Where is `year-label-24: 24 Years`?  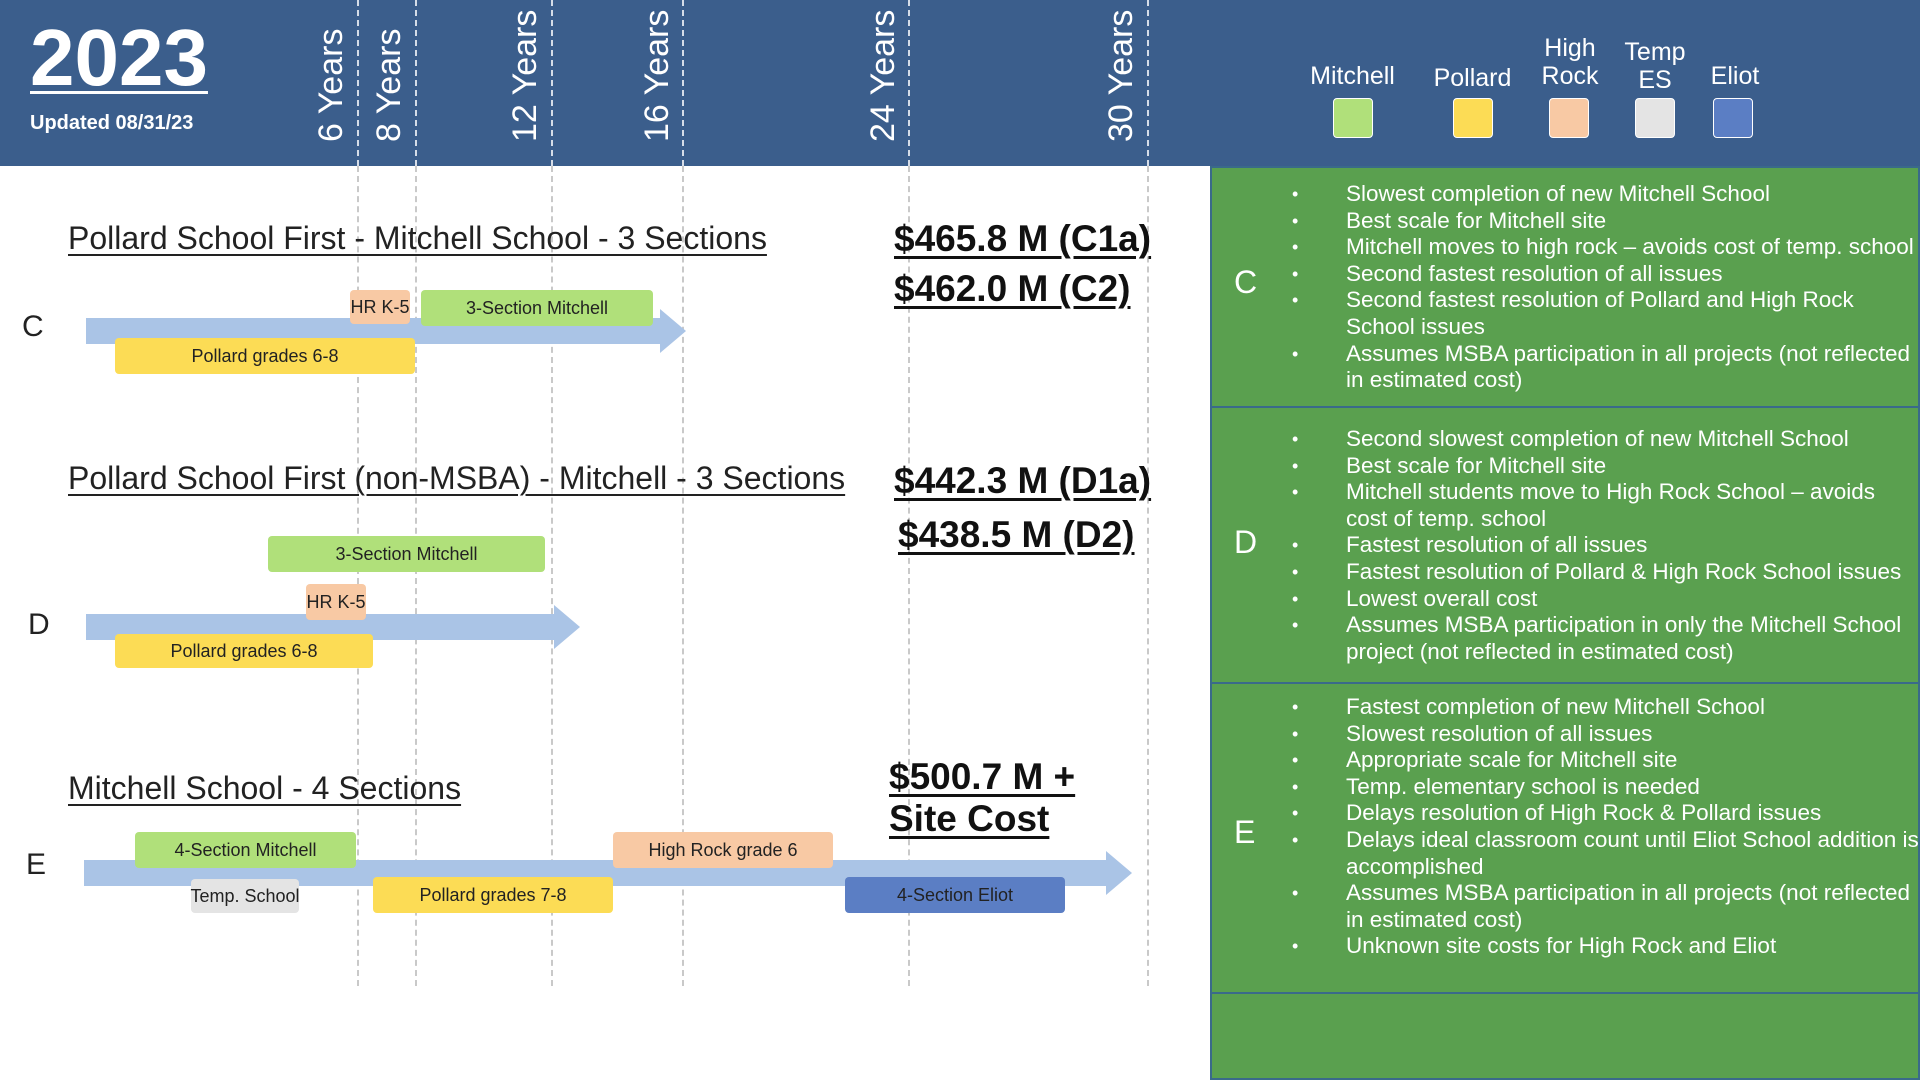 year-label-24: 24 Years is located at coordinates (883, 75).